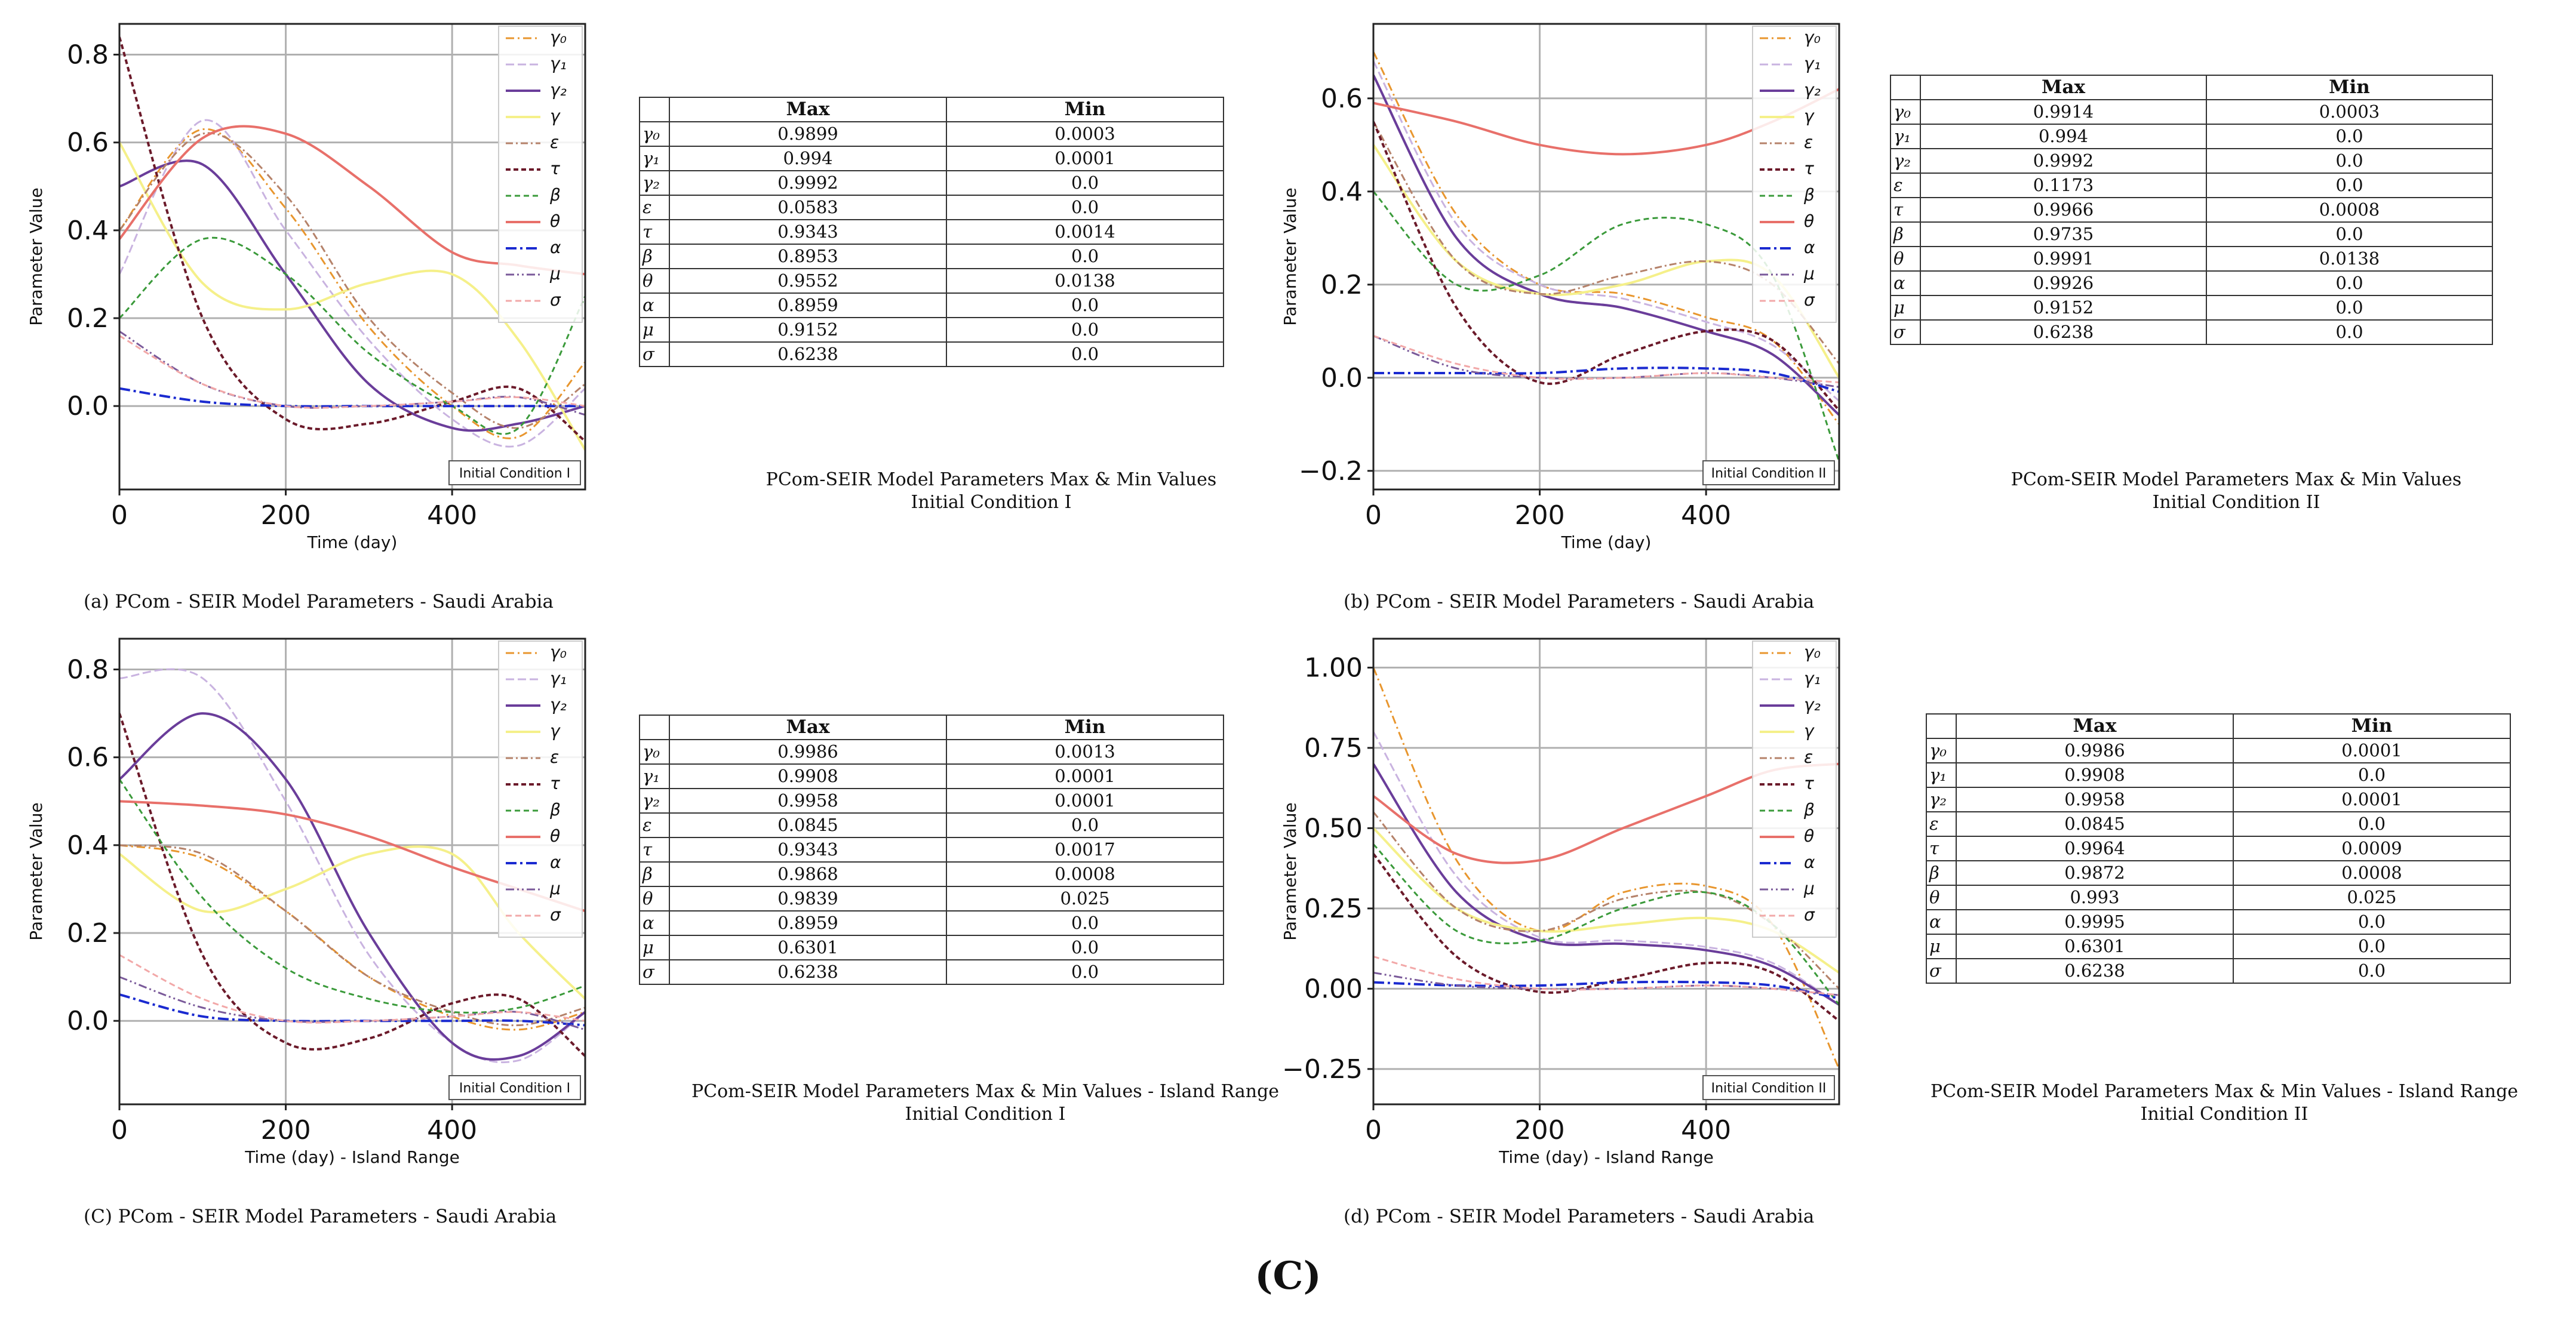 The height and width of the screenshot is (1321, 2576). What do you see at coordinates (808, 305) in the screenshot?
I see `max-cell: 0.8959` at bounding box center [808, 305].